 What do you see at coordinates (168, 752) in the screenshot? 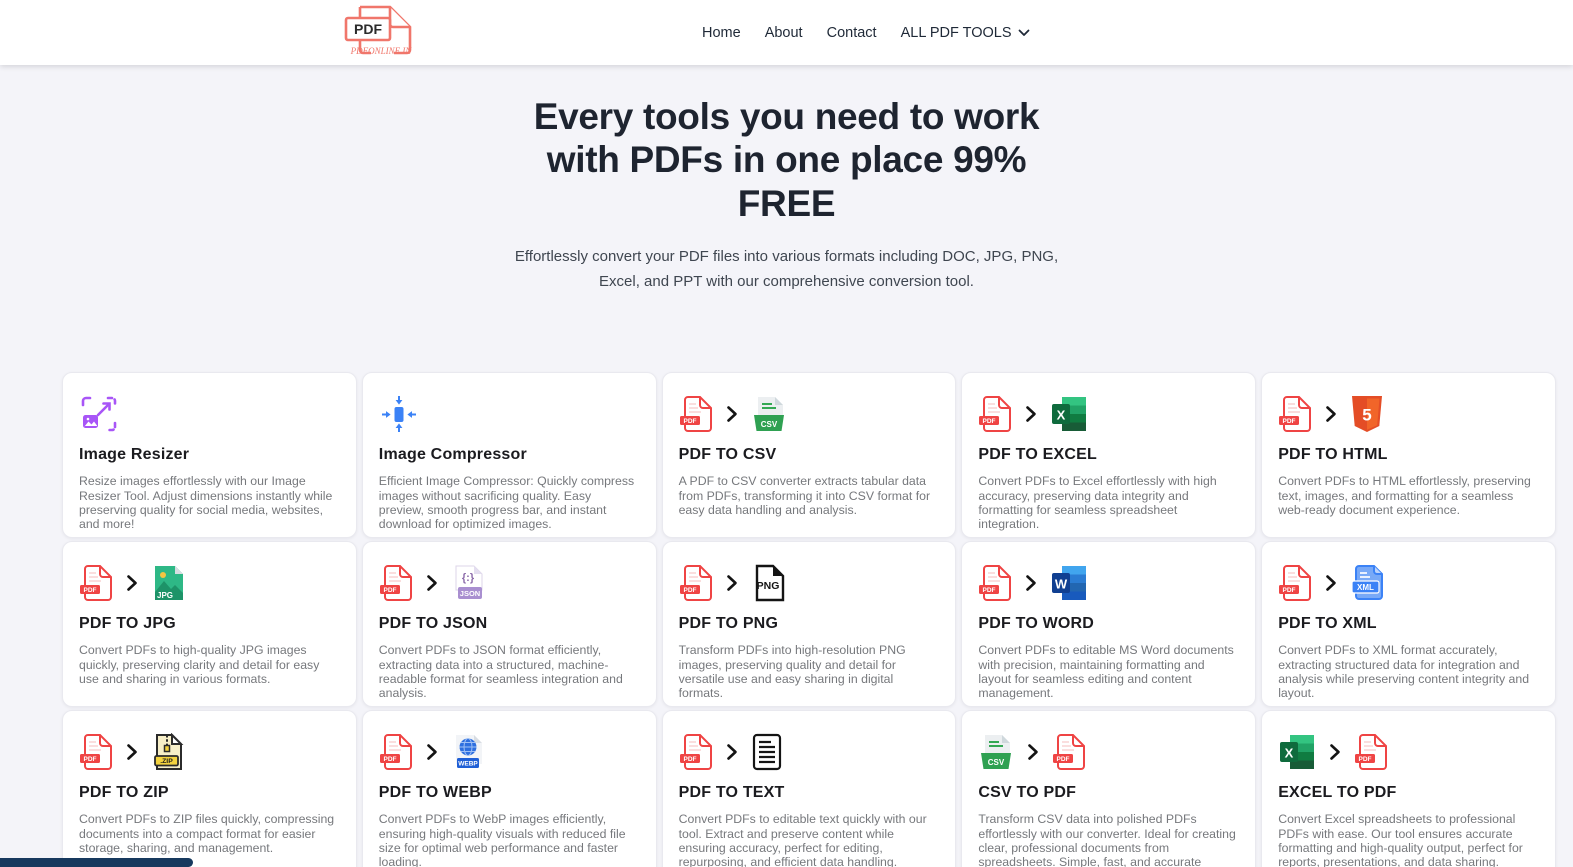
I see `zip-icon: .ZIP` at bounding box center [168, 752].